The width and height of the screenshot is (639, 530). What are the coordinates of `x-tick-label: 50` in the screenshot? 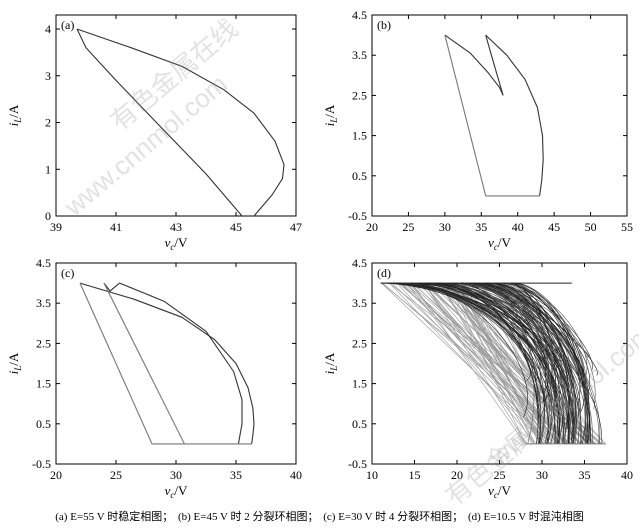 It's located at (591, 227).